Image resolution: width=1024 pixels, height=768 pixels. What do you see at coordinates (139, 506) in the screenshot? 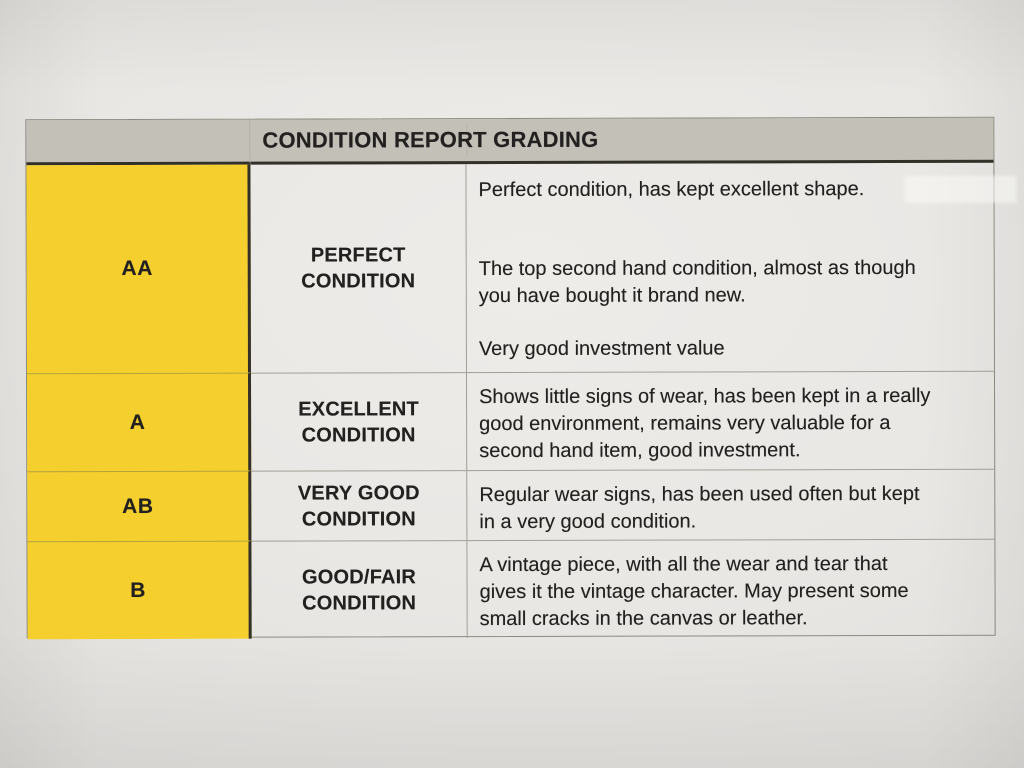
I see `grade-cell-ab: AB` at bounding box center [139, 506].